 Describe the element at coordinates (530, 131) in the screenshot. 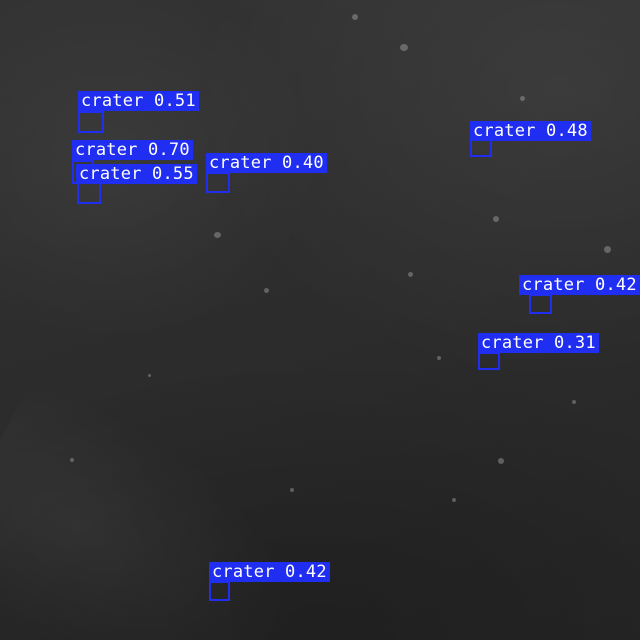

I see `detection-label: crater 0.48` at that location.